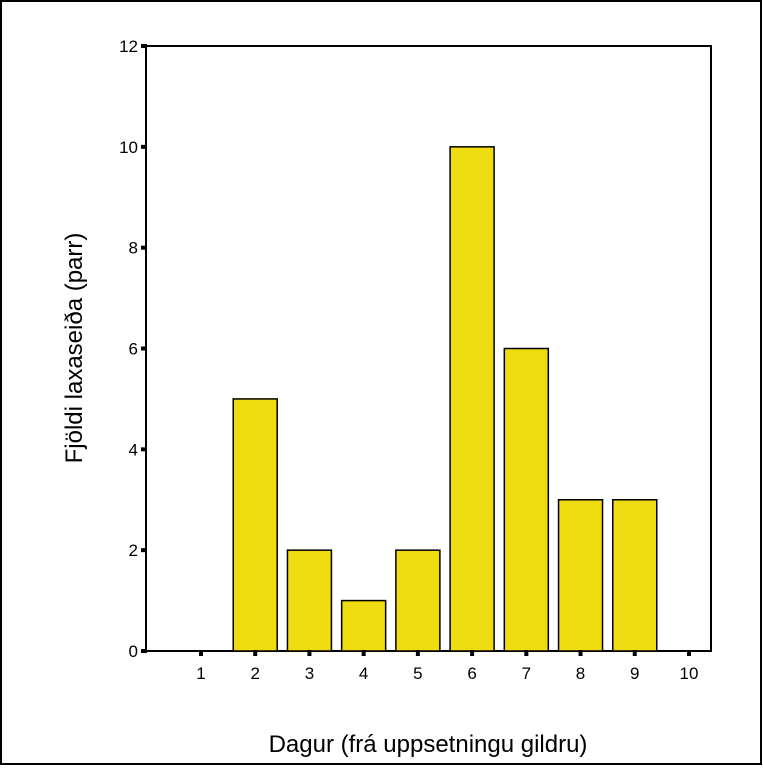  I want to click on x-tick-label: 9, so click(634, 673).